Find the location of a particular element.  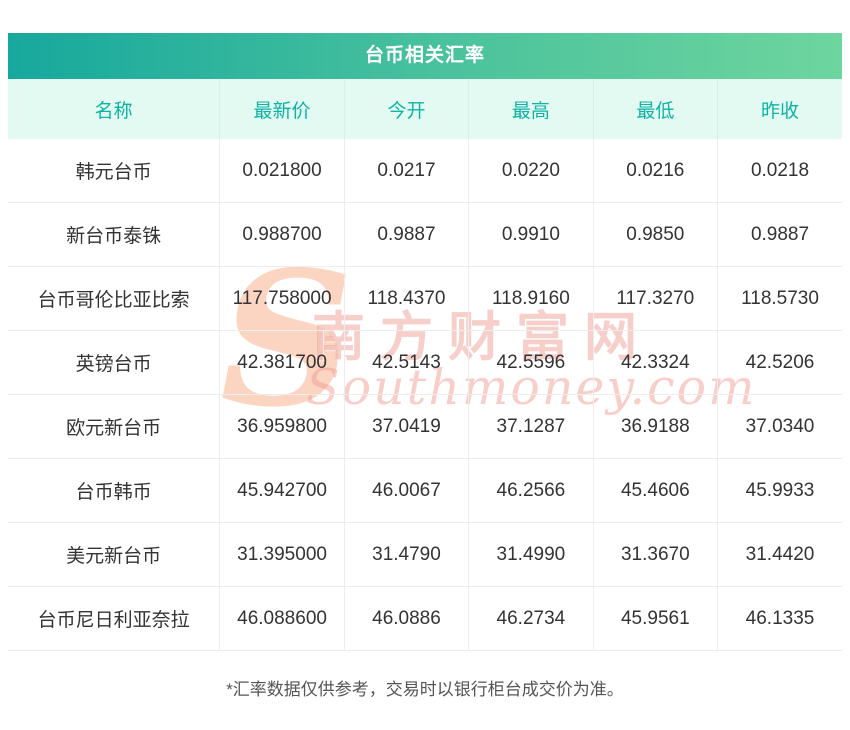

rate-value-cell: 31.4790 is located at coordinates (407, 554).